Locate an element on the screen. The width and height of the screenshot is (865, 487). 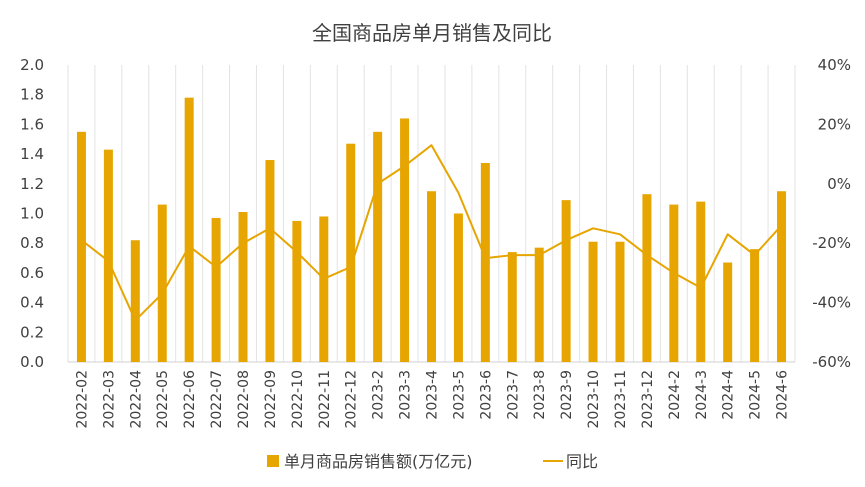
x-tick-label: 2024-5 is located at coordinates (756, 395).